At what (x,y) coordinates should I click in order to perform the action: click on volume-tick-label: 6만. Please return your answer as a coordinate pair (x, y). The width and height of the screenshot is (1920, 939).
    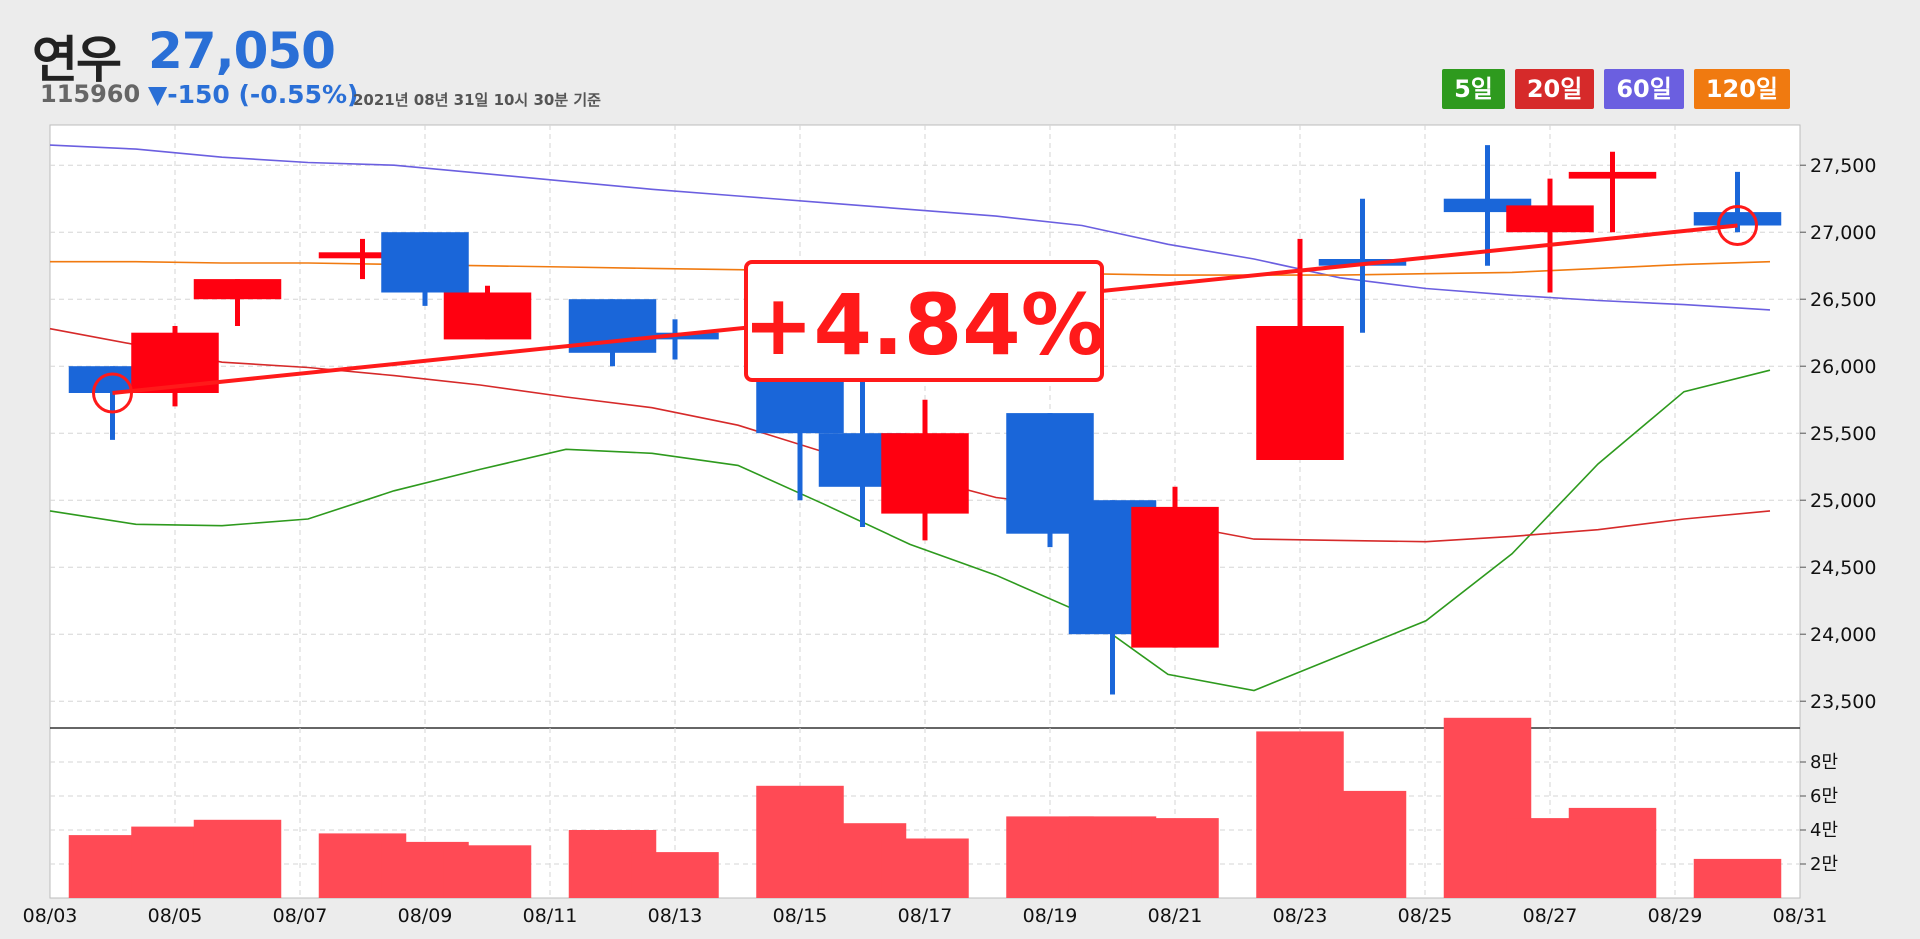
    Looking at the image, I should click on (1824, 796).